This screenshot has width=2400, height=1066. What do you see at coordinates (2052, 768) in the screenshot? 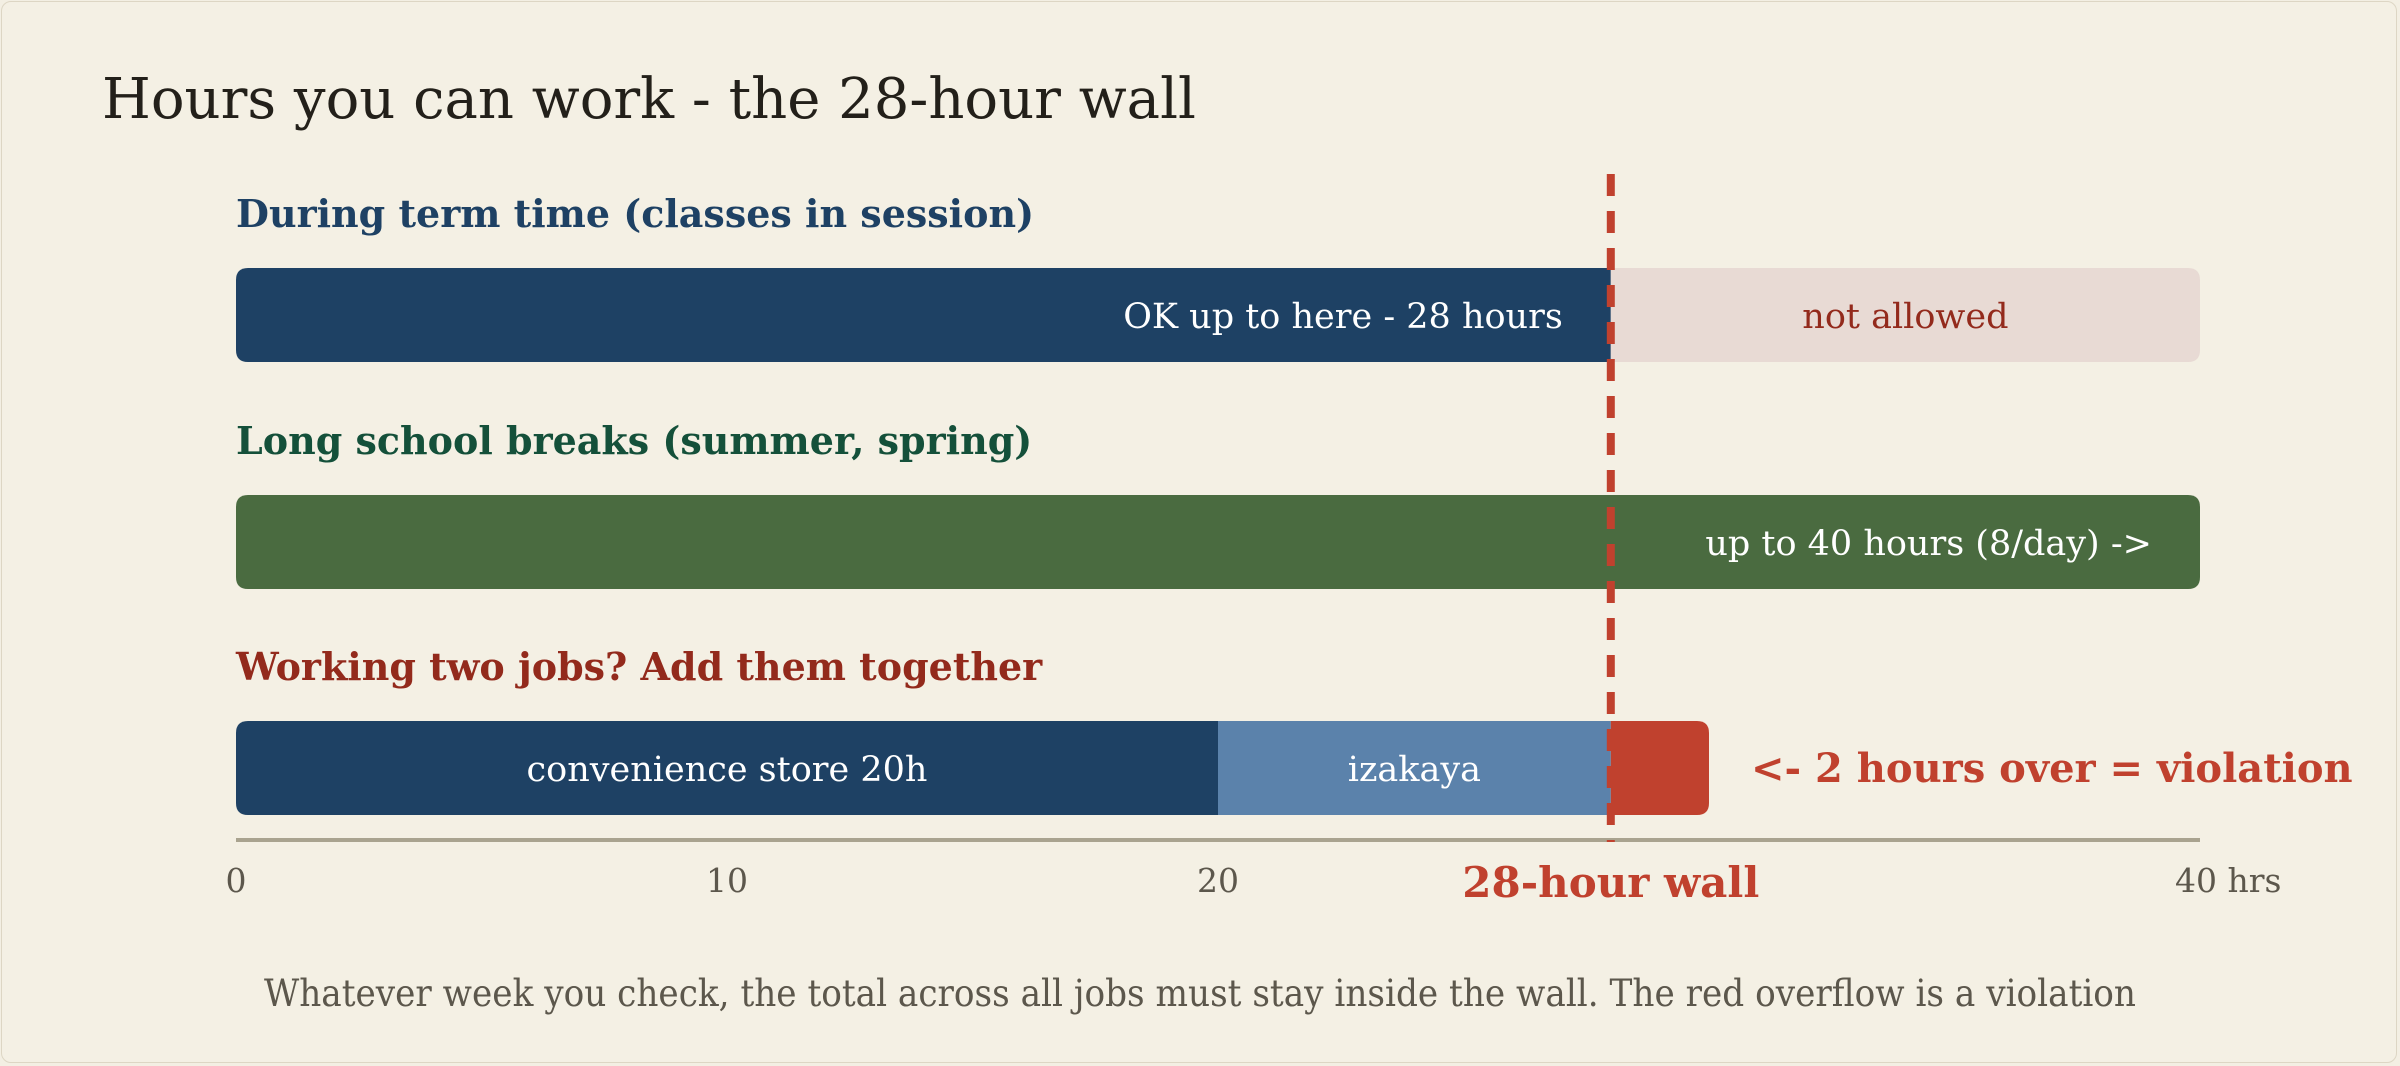
I see `violation-annotation: <- 2 hours over = violation` at bounding box center [2052, 768].